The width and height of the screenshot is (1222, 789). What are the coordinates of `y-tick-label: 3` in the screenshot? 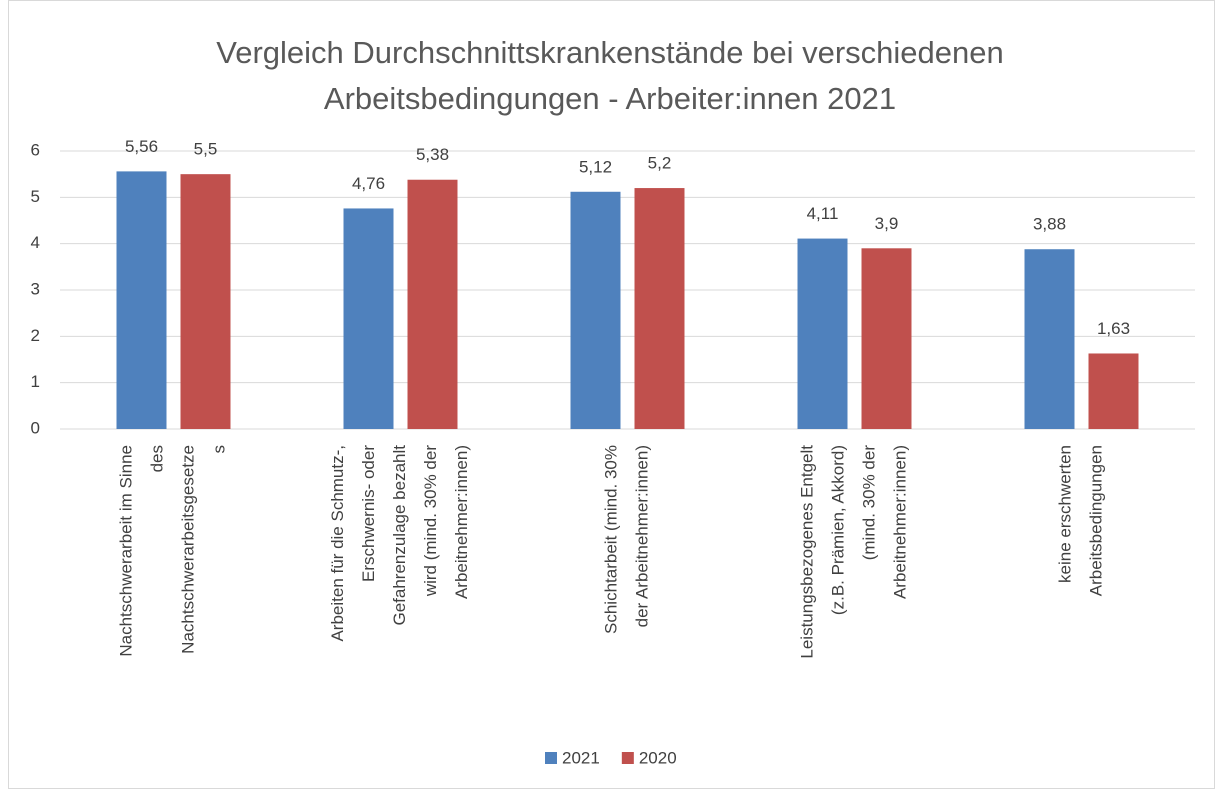 It's located at (35, 288).